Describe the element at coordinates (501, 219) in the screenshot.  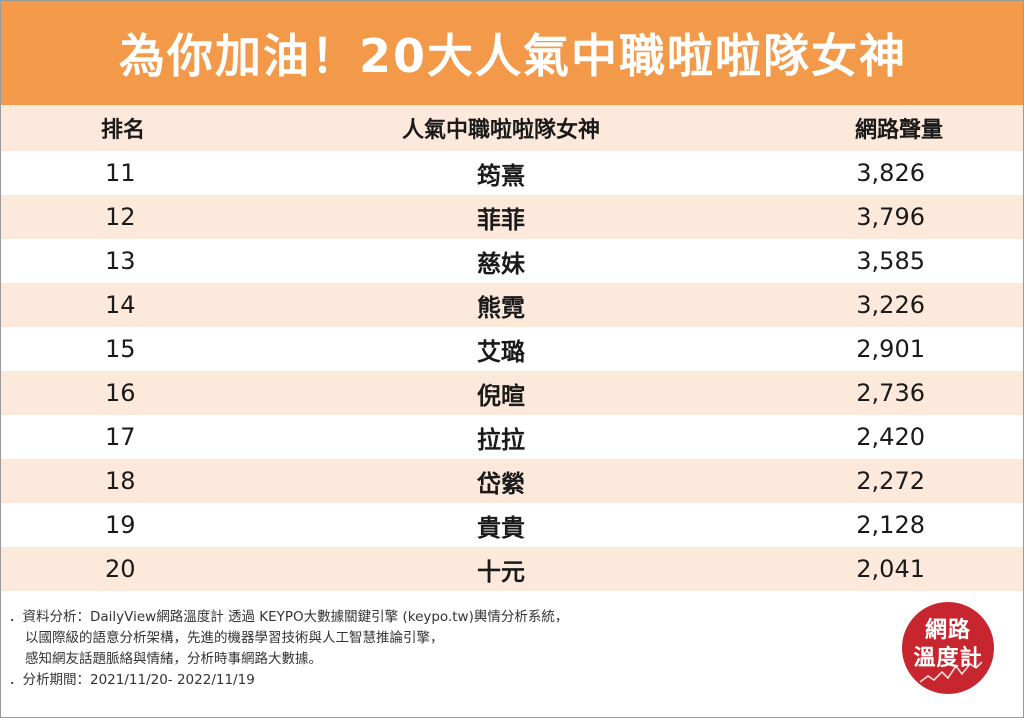
I see `name-cell: 菲菲` at that location.